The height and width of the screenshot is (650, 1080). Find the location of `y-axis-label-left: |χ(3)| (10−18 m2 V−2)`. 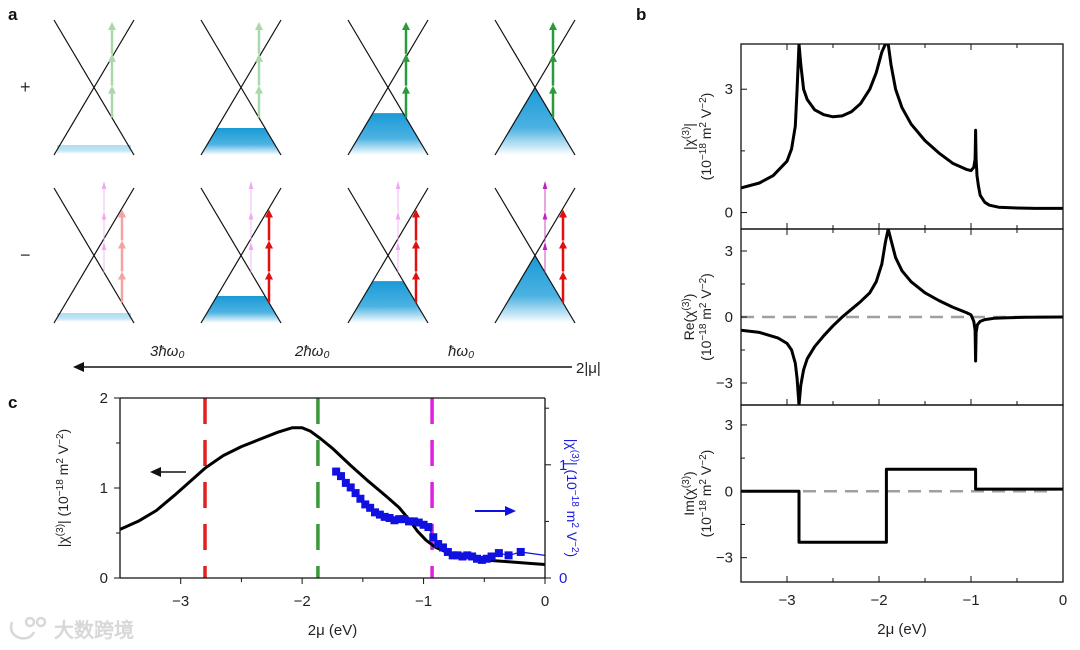

y-axis-label-left: |χ(3)| (10−18 m2 V−2) is located at coordinates (63, 488).